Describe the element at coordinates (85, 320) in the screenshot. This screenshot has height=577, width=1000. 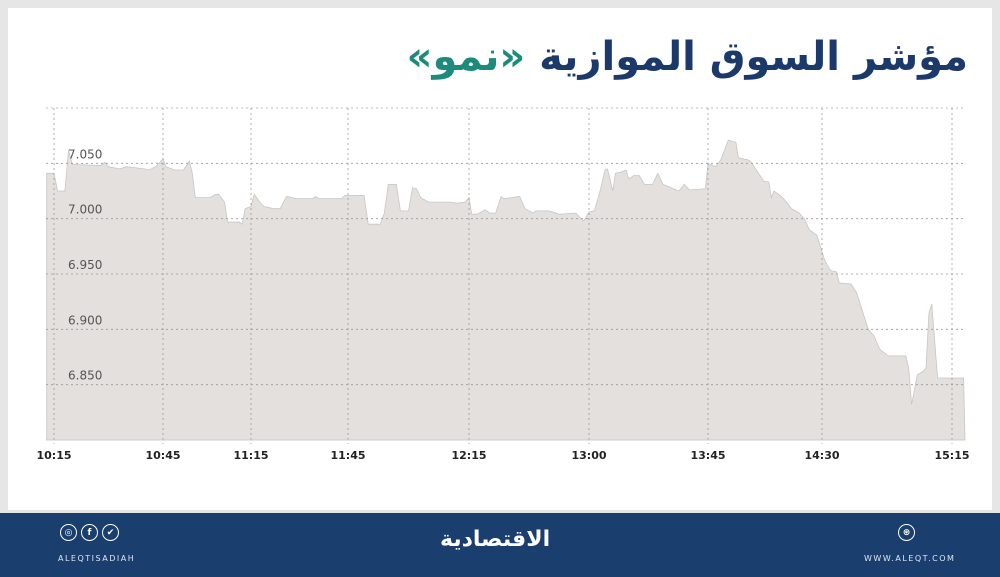
I see `y-tick-label: 6.900` at that location.